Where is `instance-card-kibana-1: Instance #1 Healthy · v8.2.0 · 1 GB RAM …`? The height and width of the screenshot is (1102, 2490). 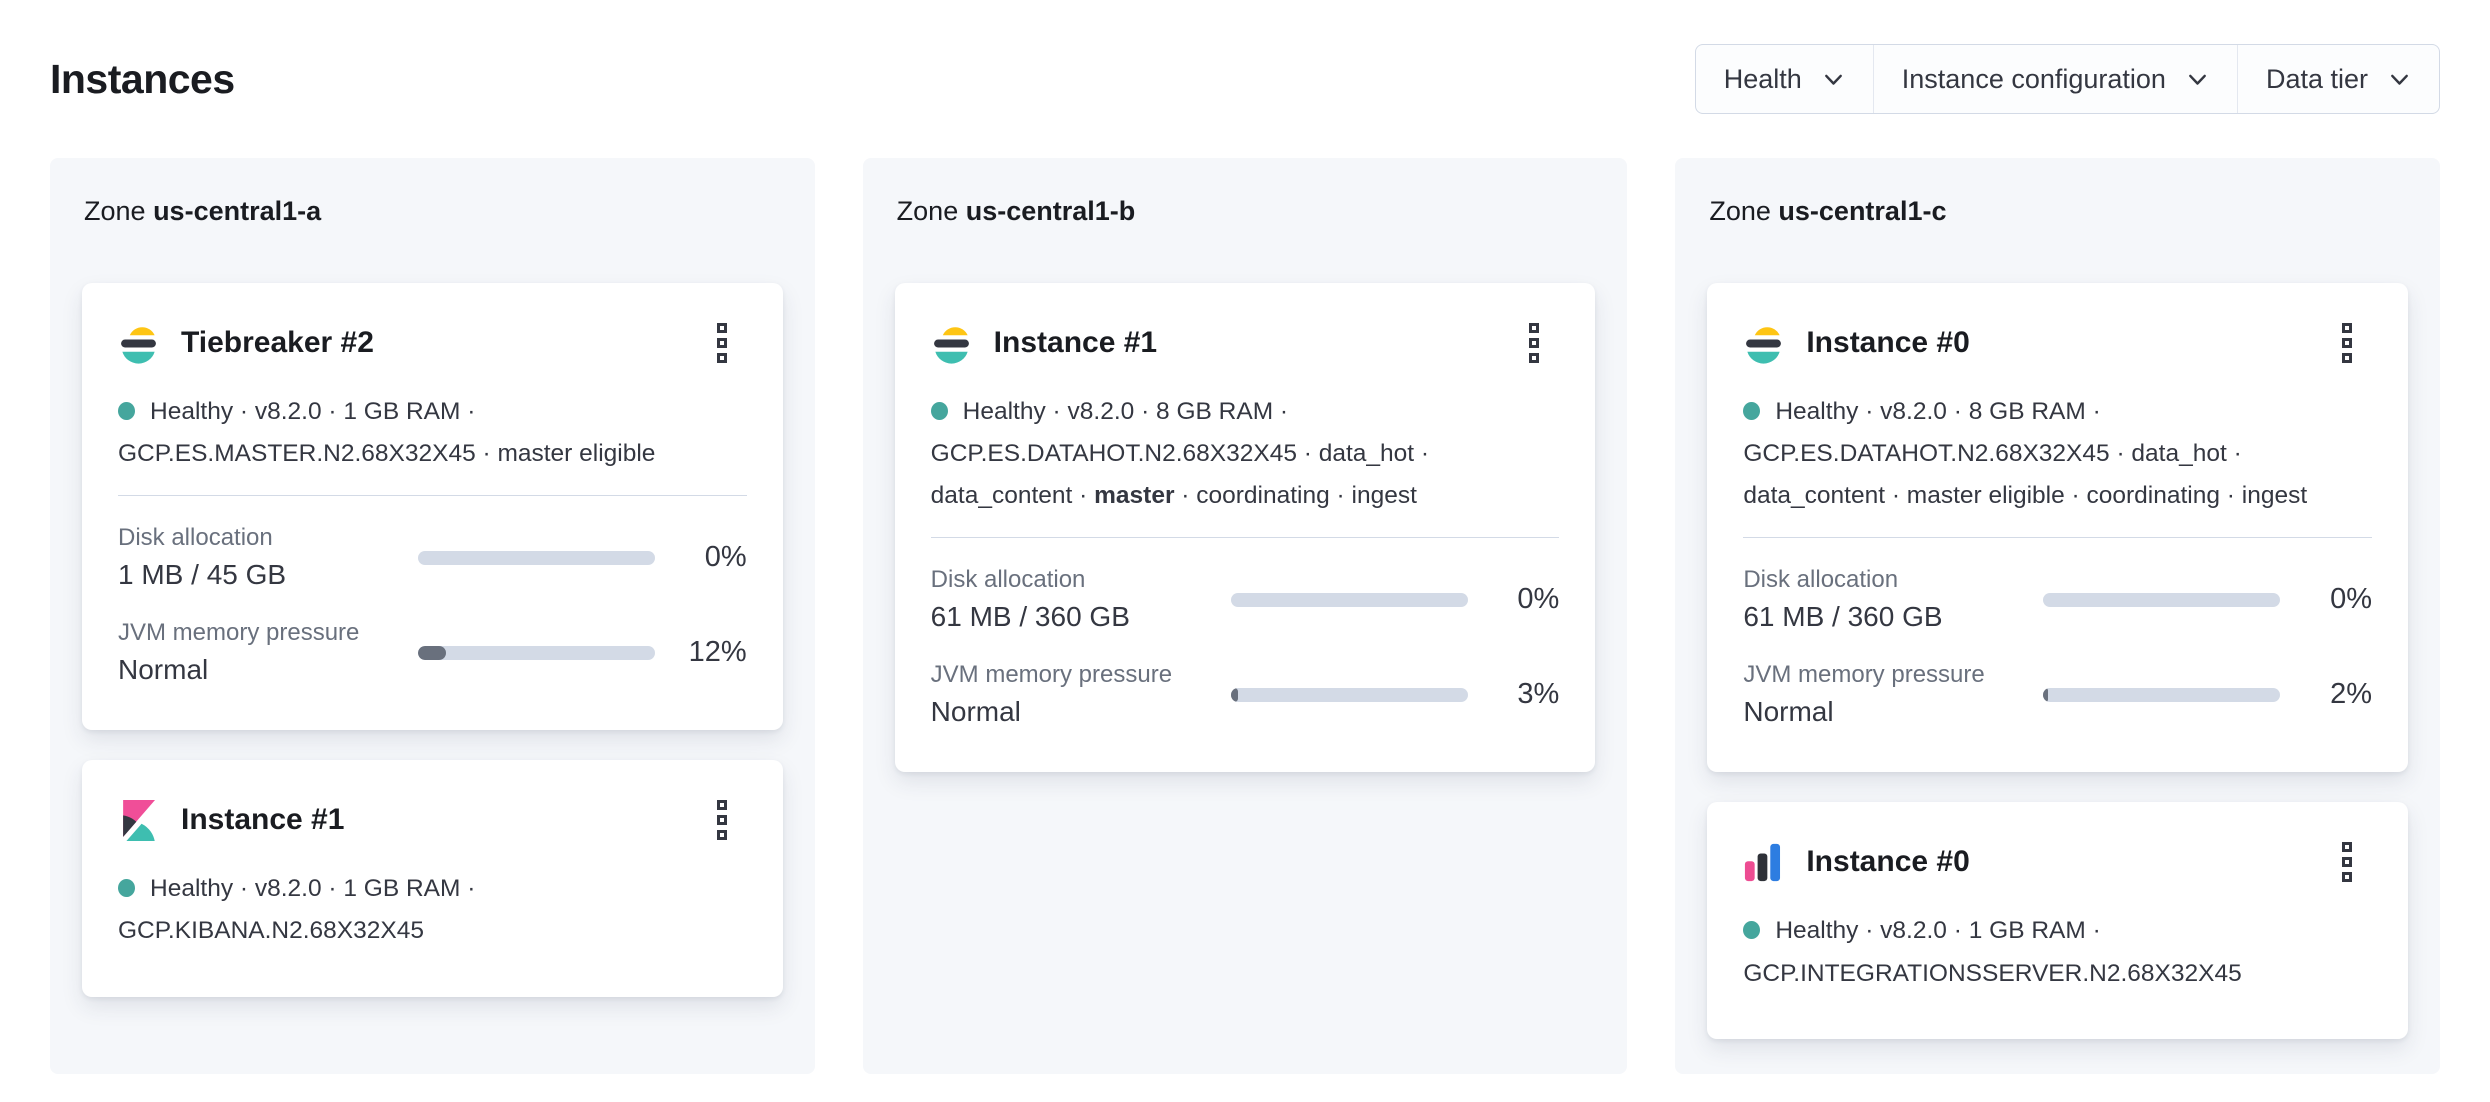
instance-card-kibana-1: Instance #1 Healthy · v8.2.0 · 1 GB RAM … is located at coordinates (432, 878).